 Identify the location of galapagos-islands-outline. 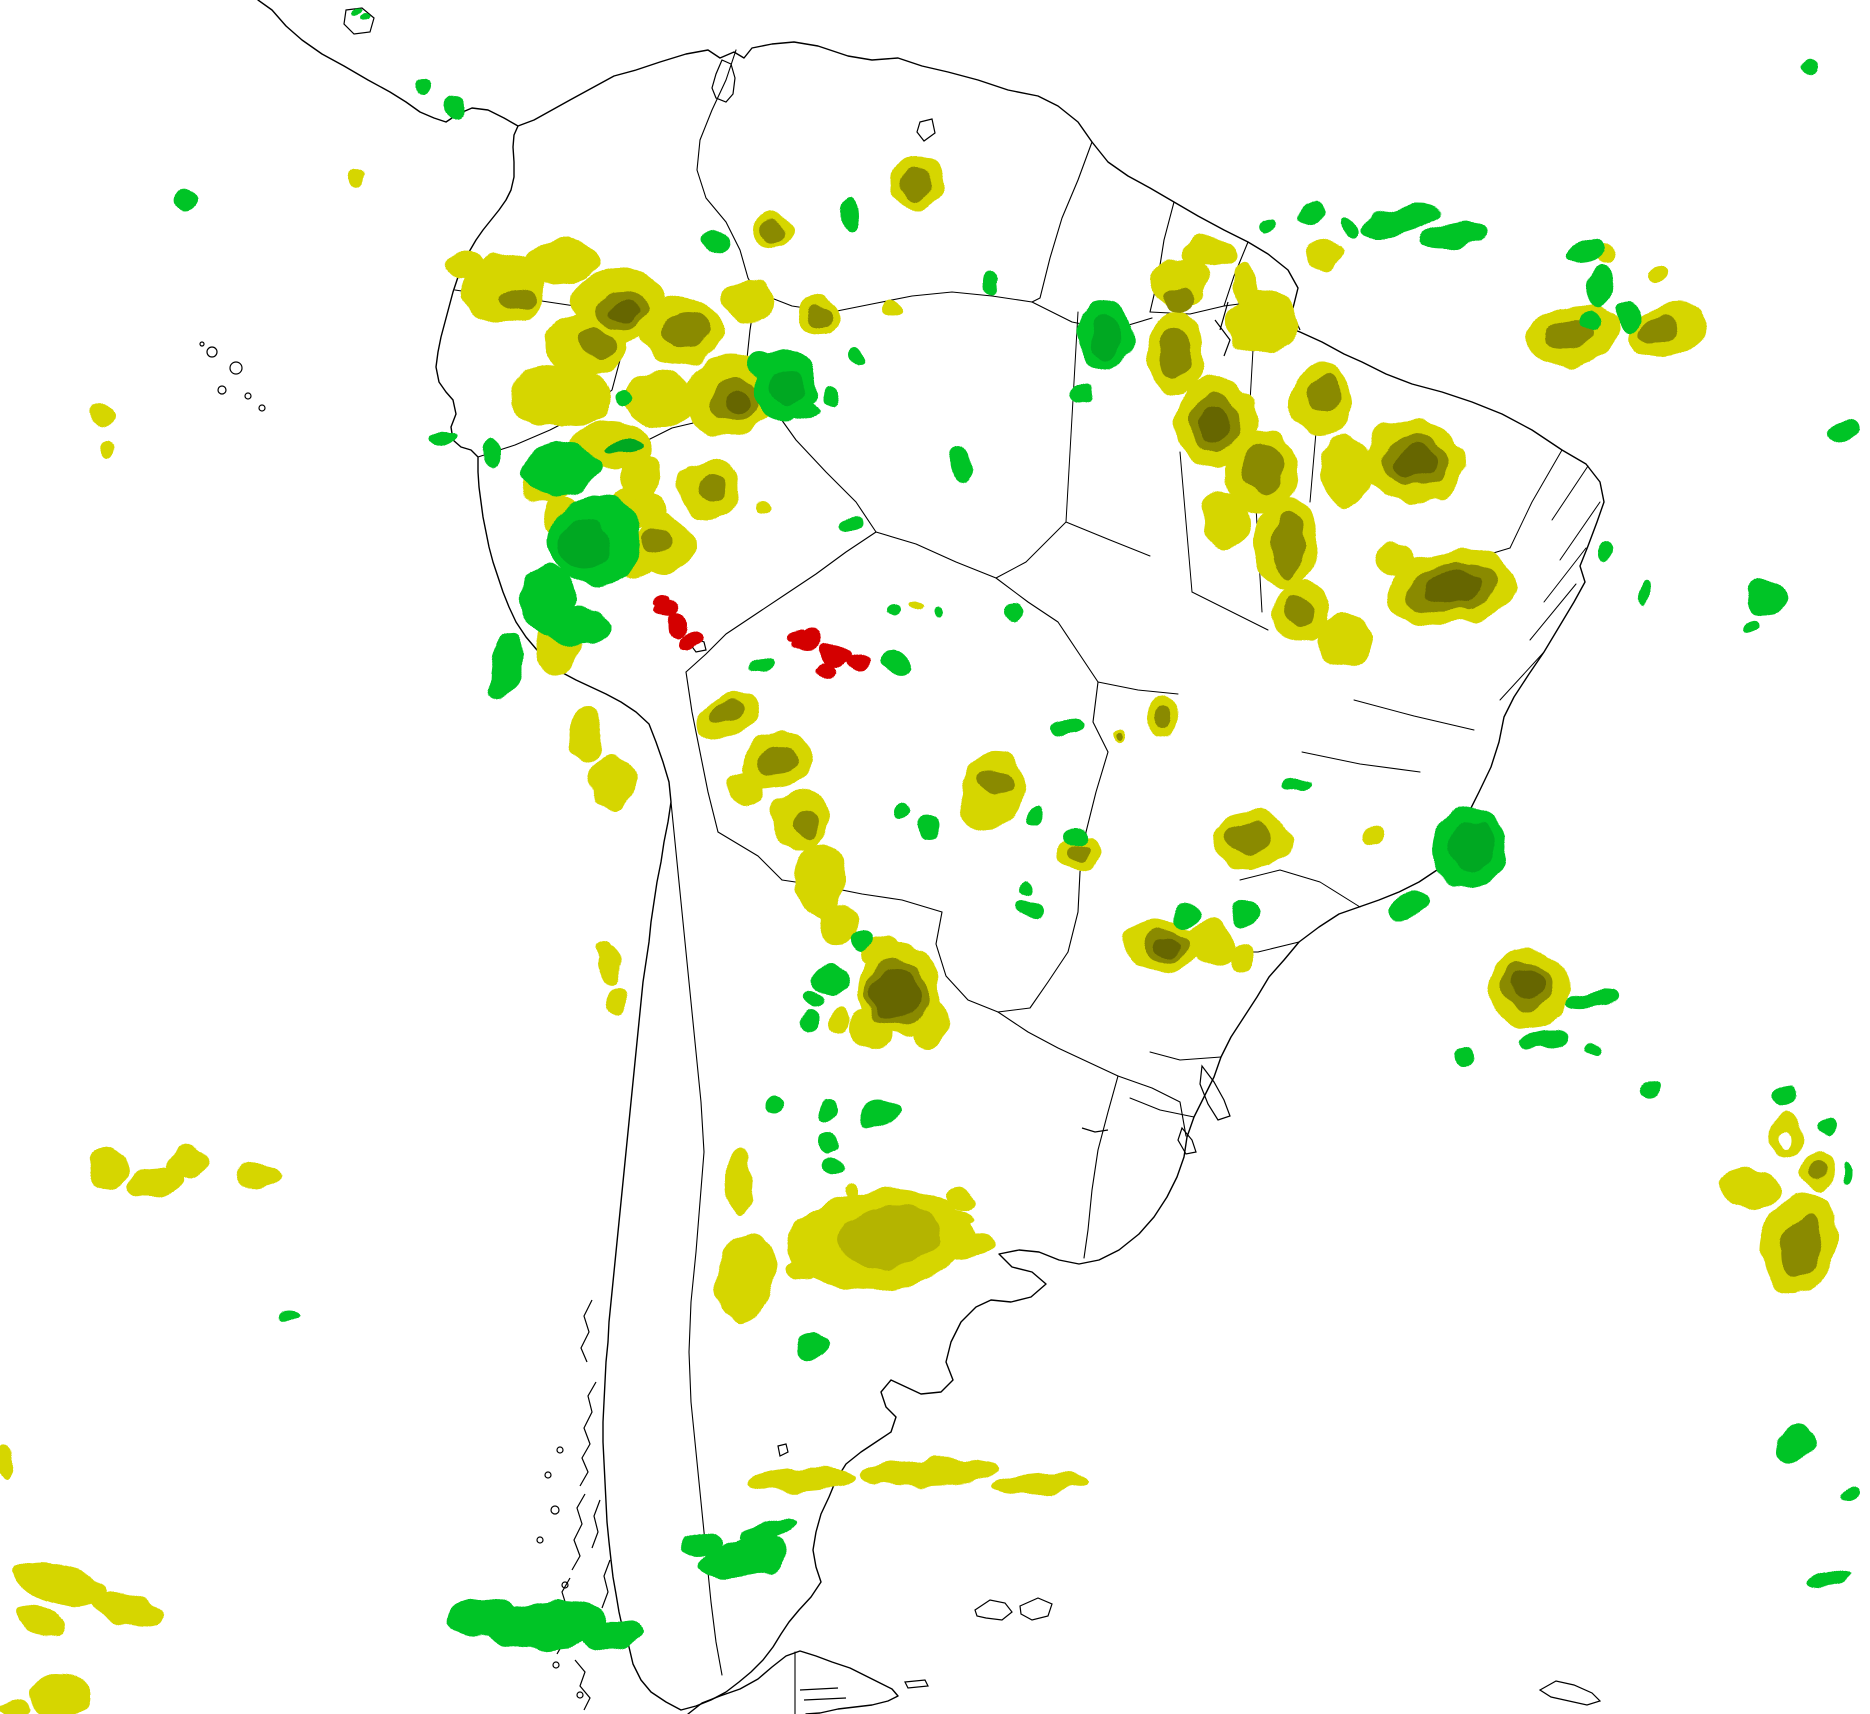
(232, 376).